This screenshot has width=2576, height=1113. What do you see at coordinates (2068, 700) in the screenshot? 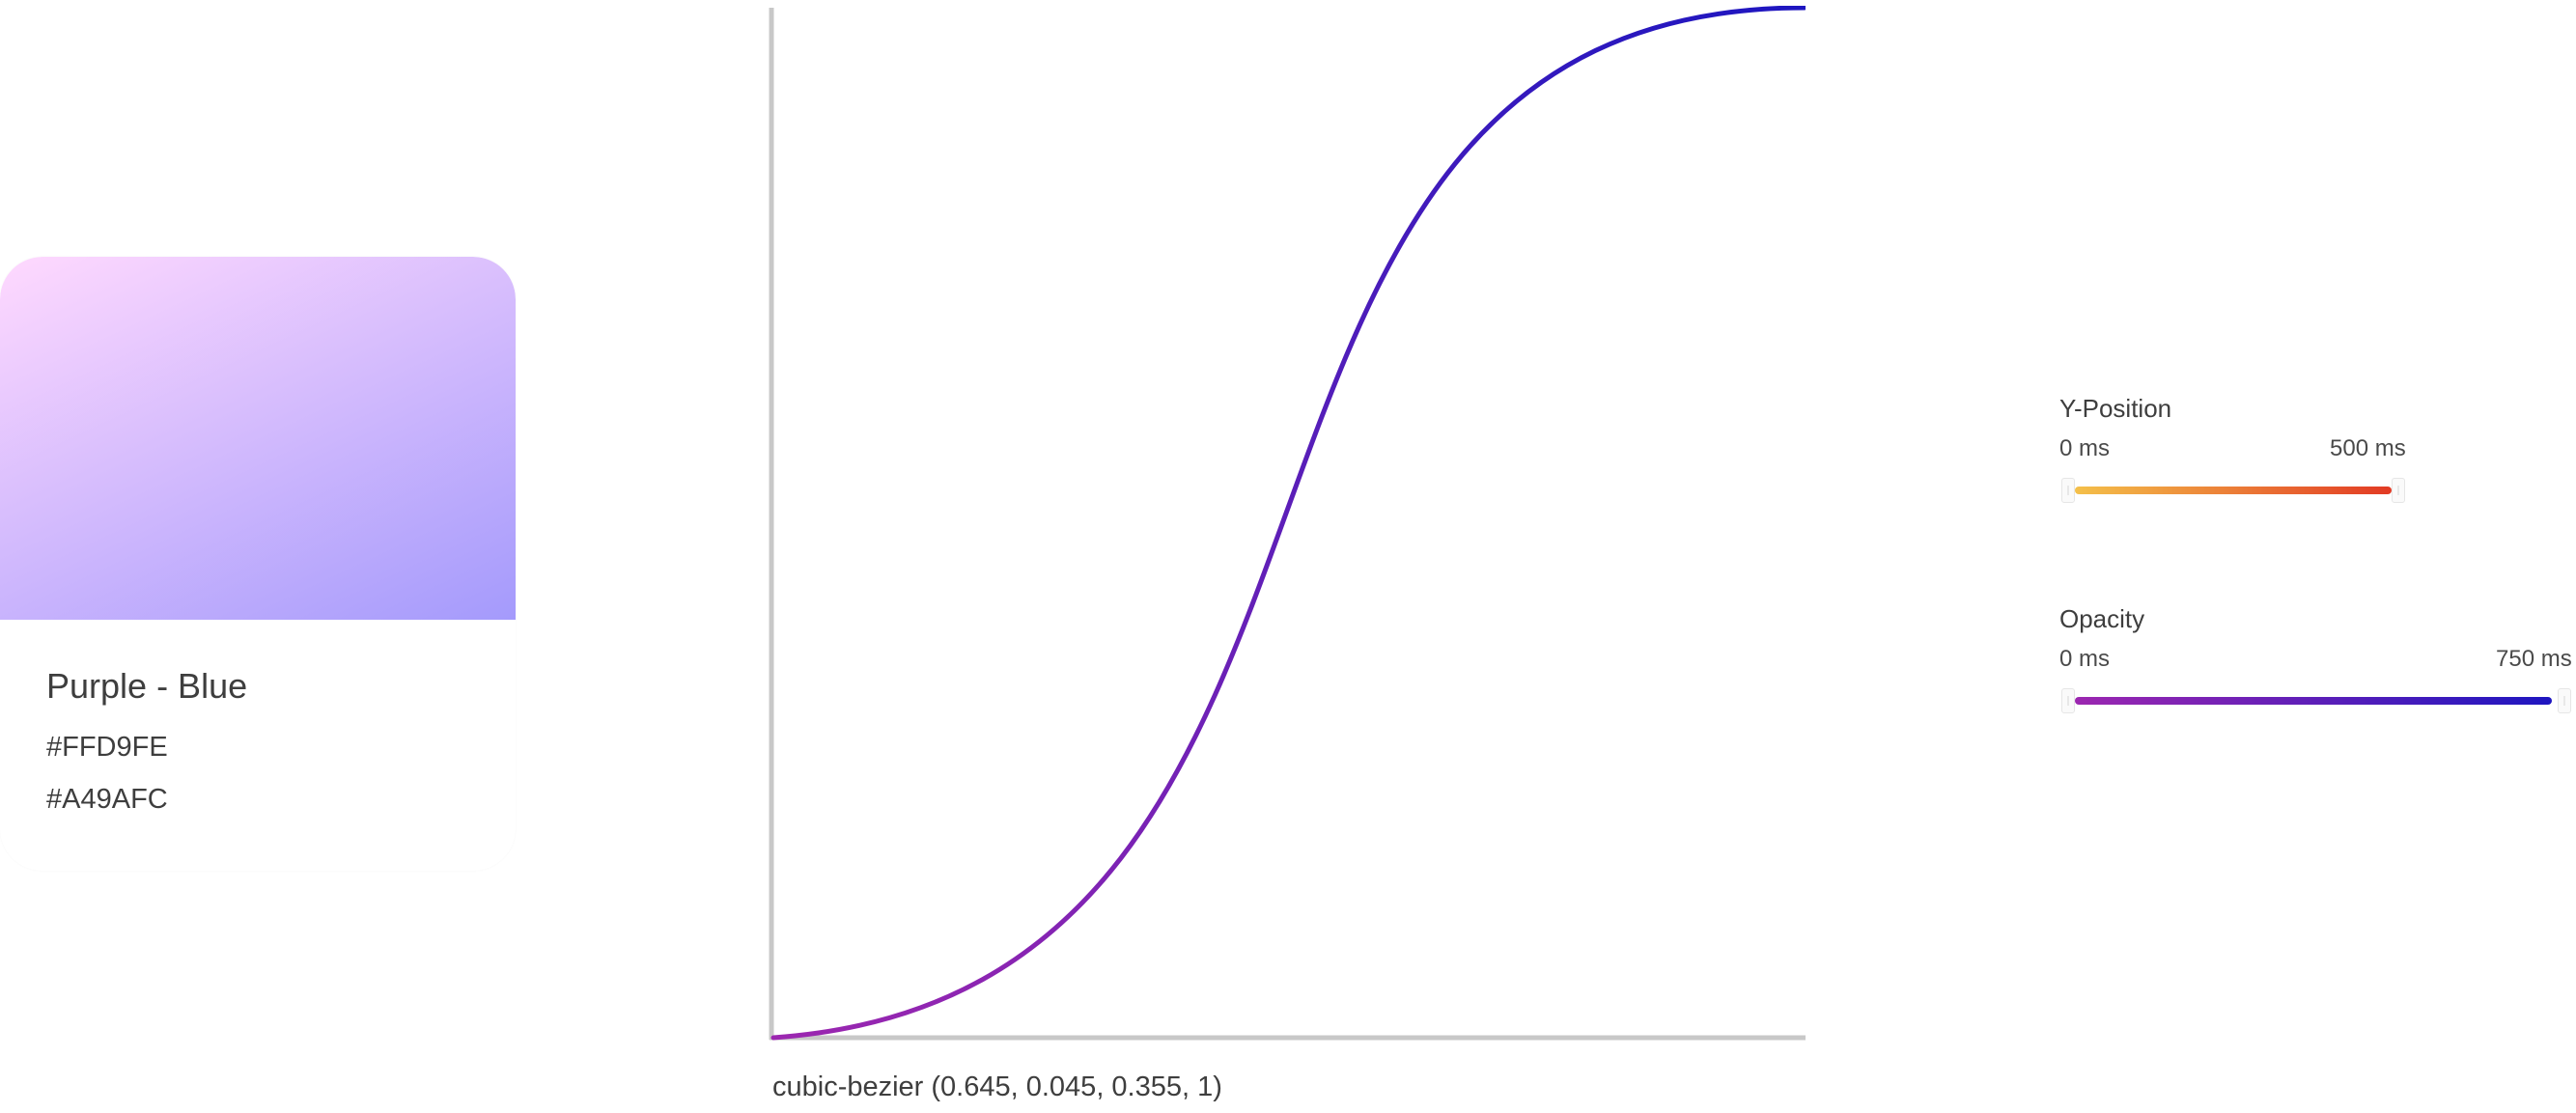
I see `opacity-start-handle` at bounding box center [2068, 700].